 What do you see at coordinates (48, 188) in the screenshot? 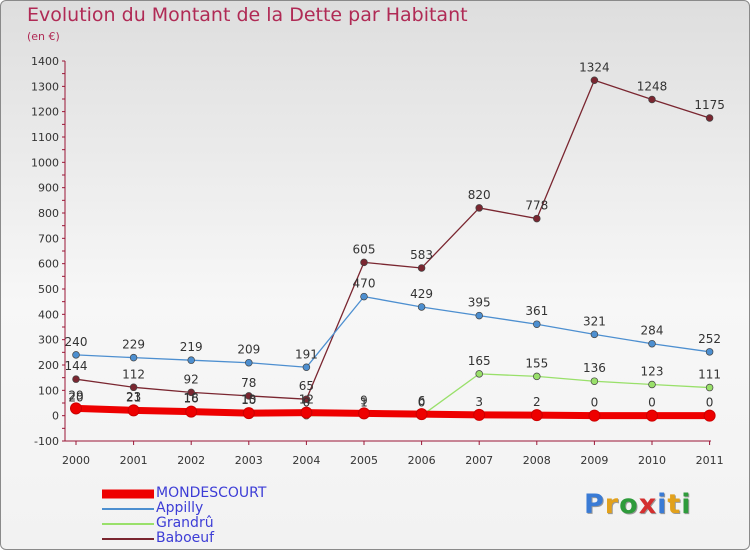
I see `y-tick-label: 900` at bounding box center [48, 188].